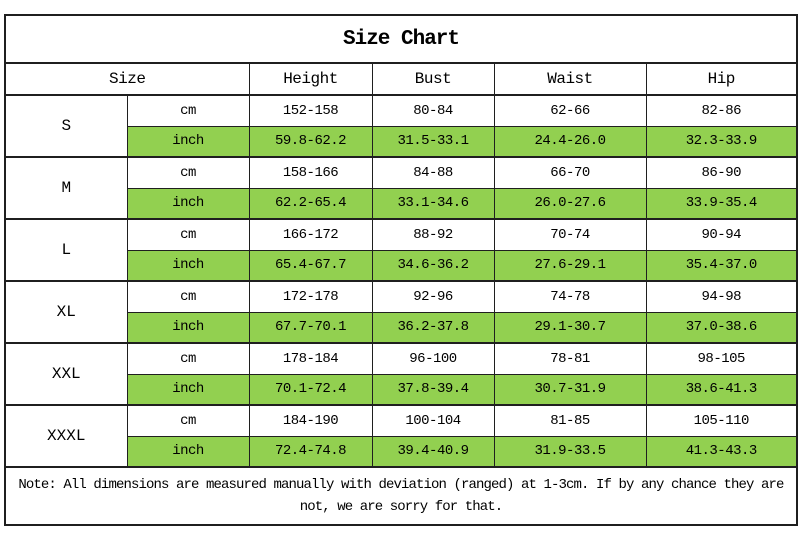 This screenshot has height=534, width=800. What do you see at coordinates (188, 327) in the screenshot?
I see `unit-label-inch-xl: inch` at bounding box center [188, 327].